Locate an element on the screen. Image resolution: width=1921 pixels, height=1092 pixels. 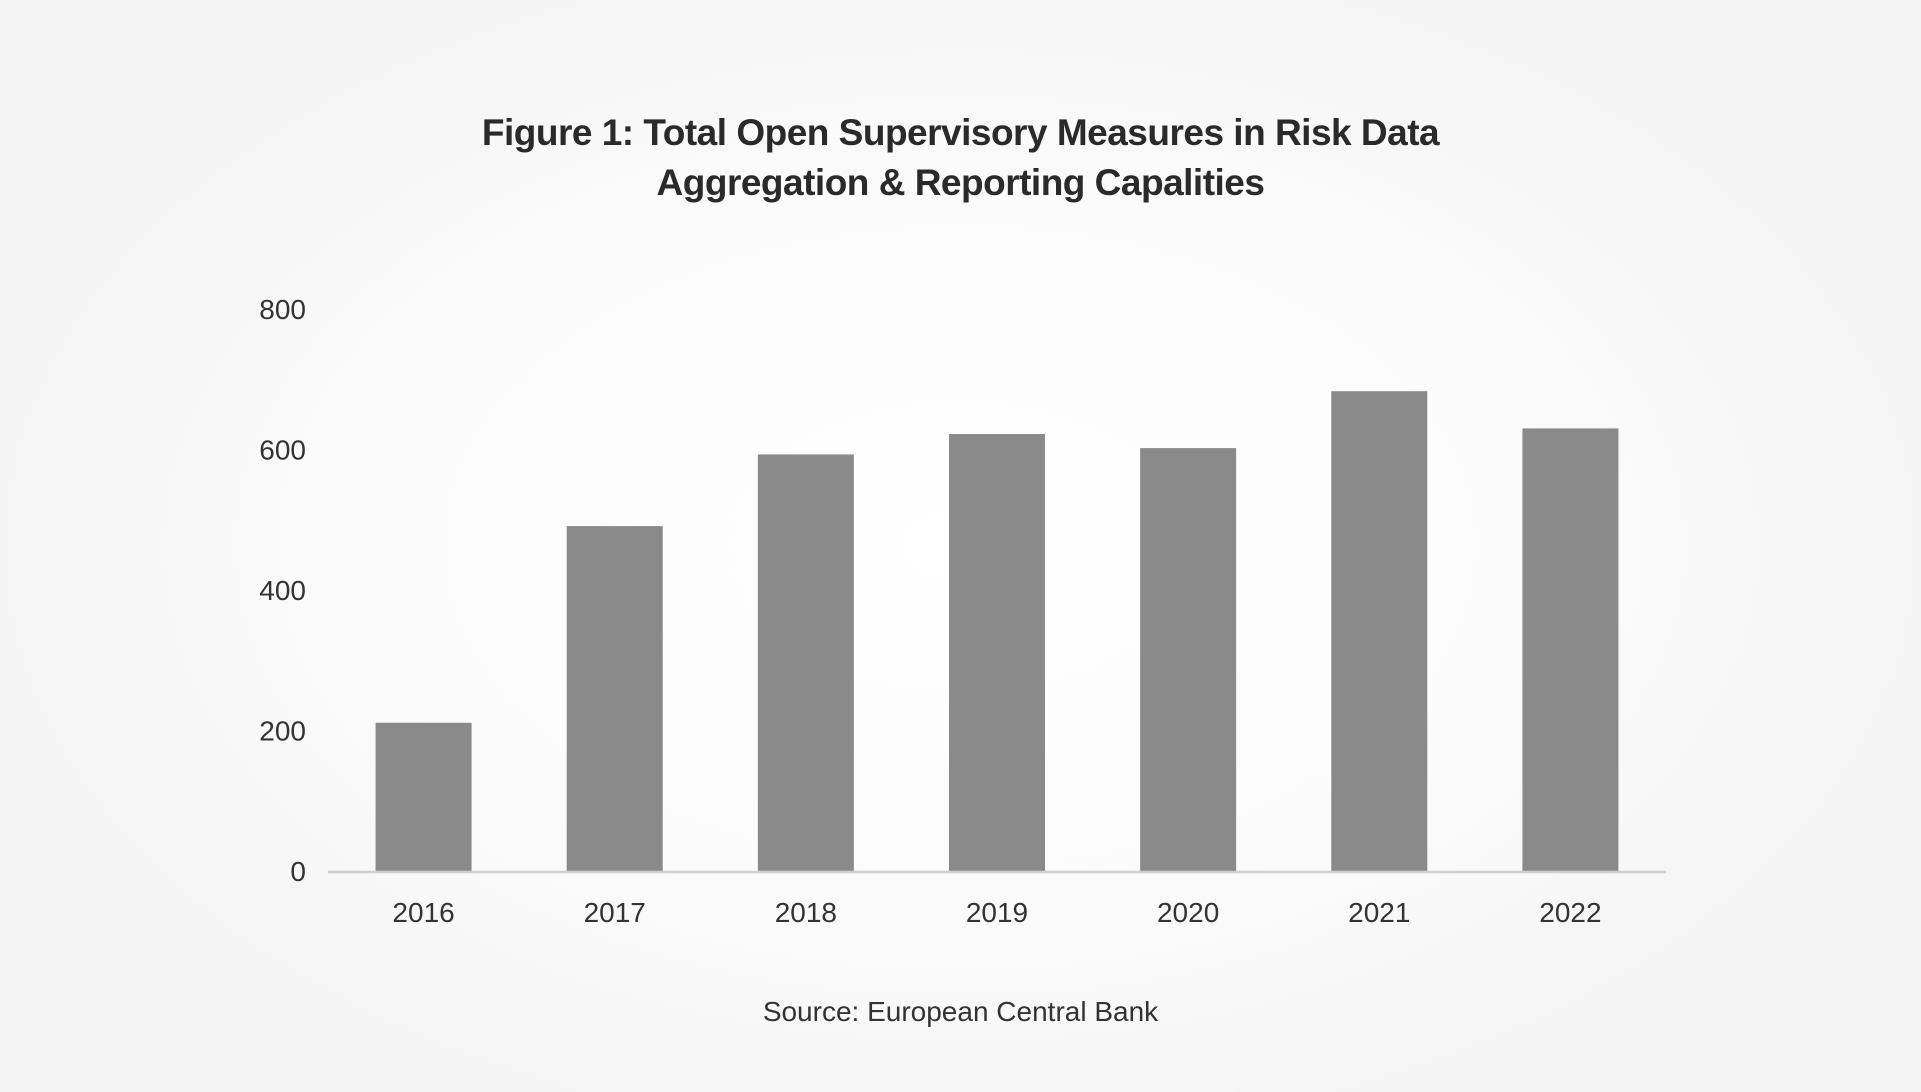
y-tick-label: 600 is located at coordinates (282, 450).